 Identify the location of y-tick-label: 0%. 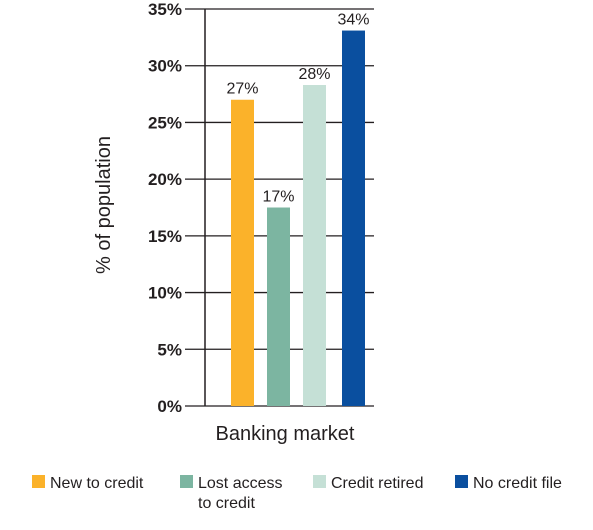
(169, 406).